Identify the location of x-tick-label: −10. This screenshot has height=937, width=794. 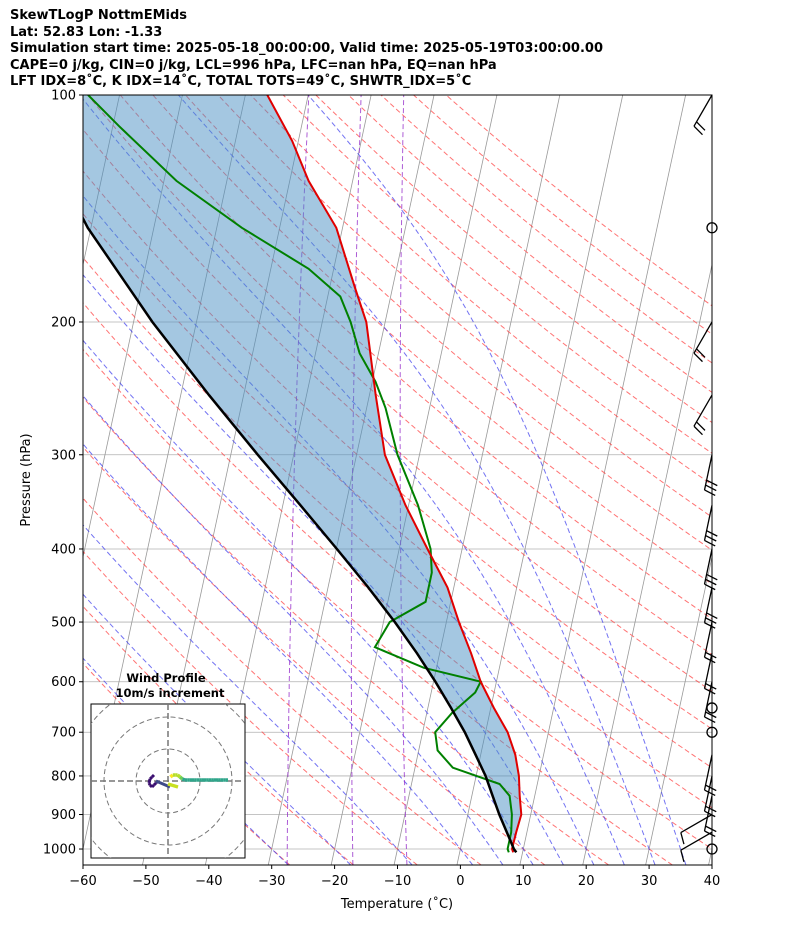
(397, 881).